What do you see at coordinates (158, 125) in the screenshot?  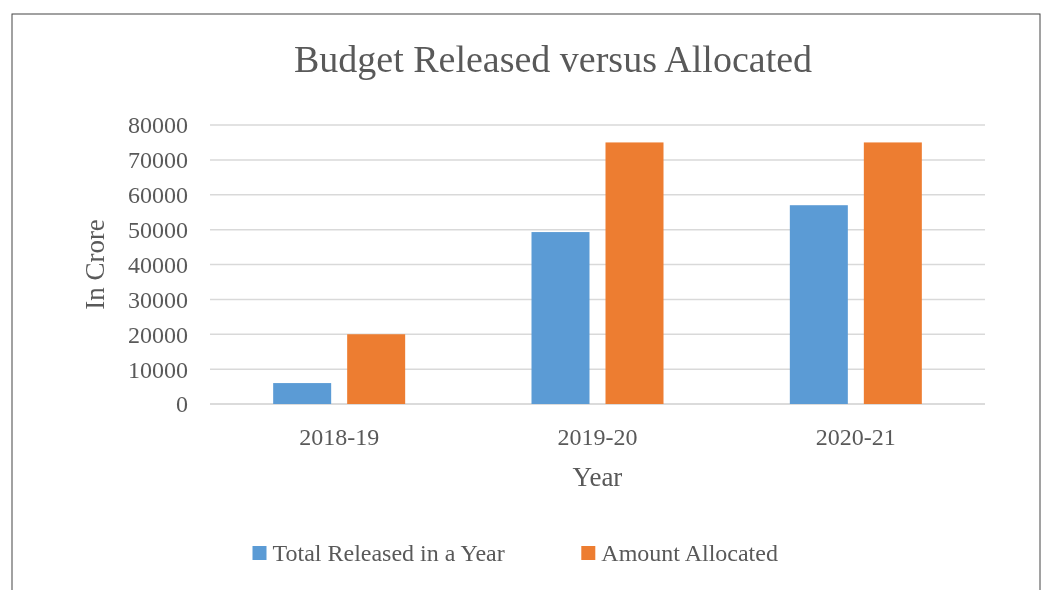 I see `y-tick-label: 80000` at bounding box center [158, 125].